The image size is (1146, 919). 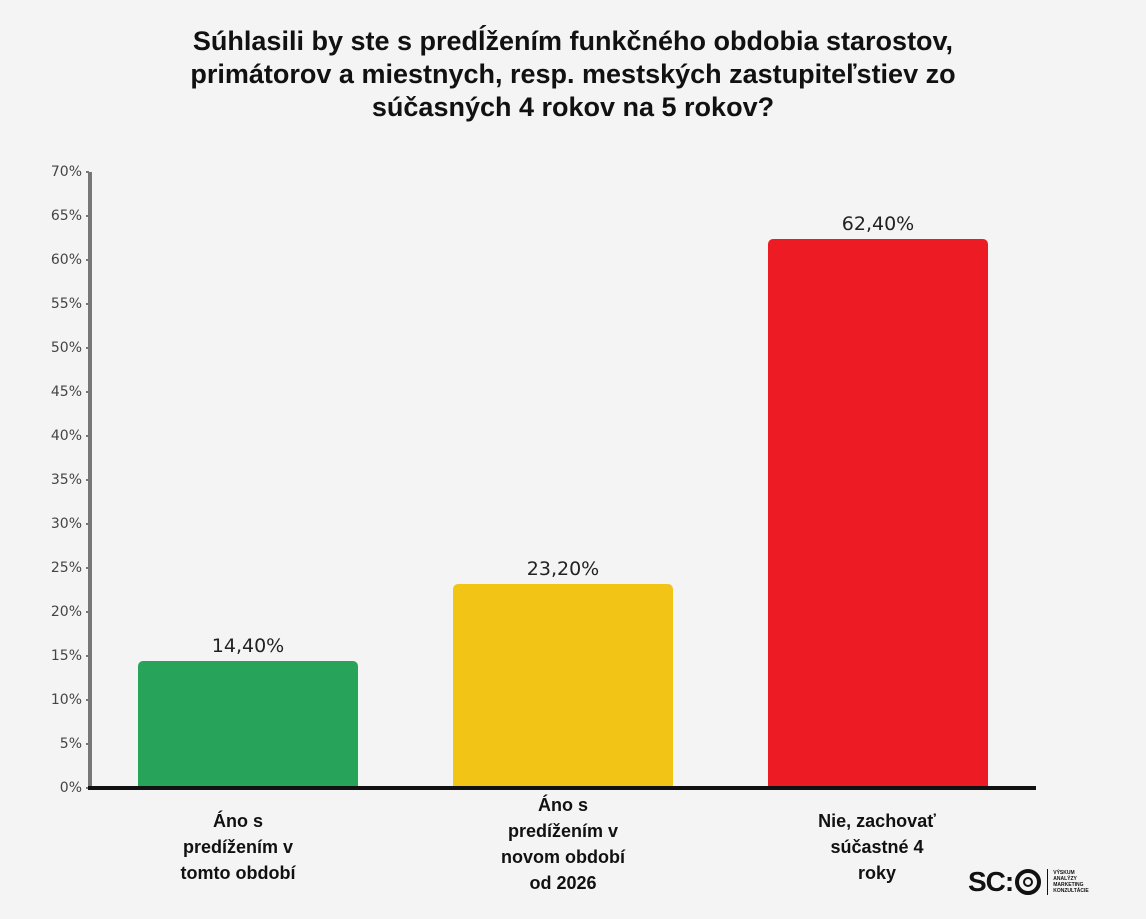 I want to click on y-tick-label: 5%, so click(x=70, y=744).